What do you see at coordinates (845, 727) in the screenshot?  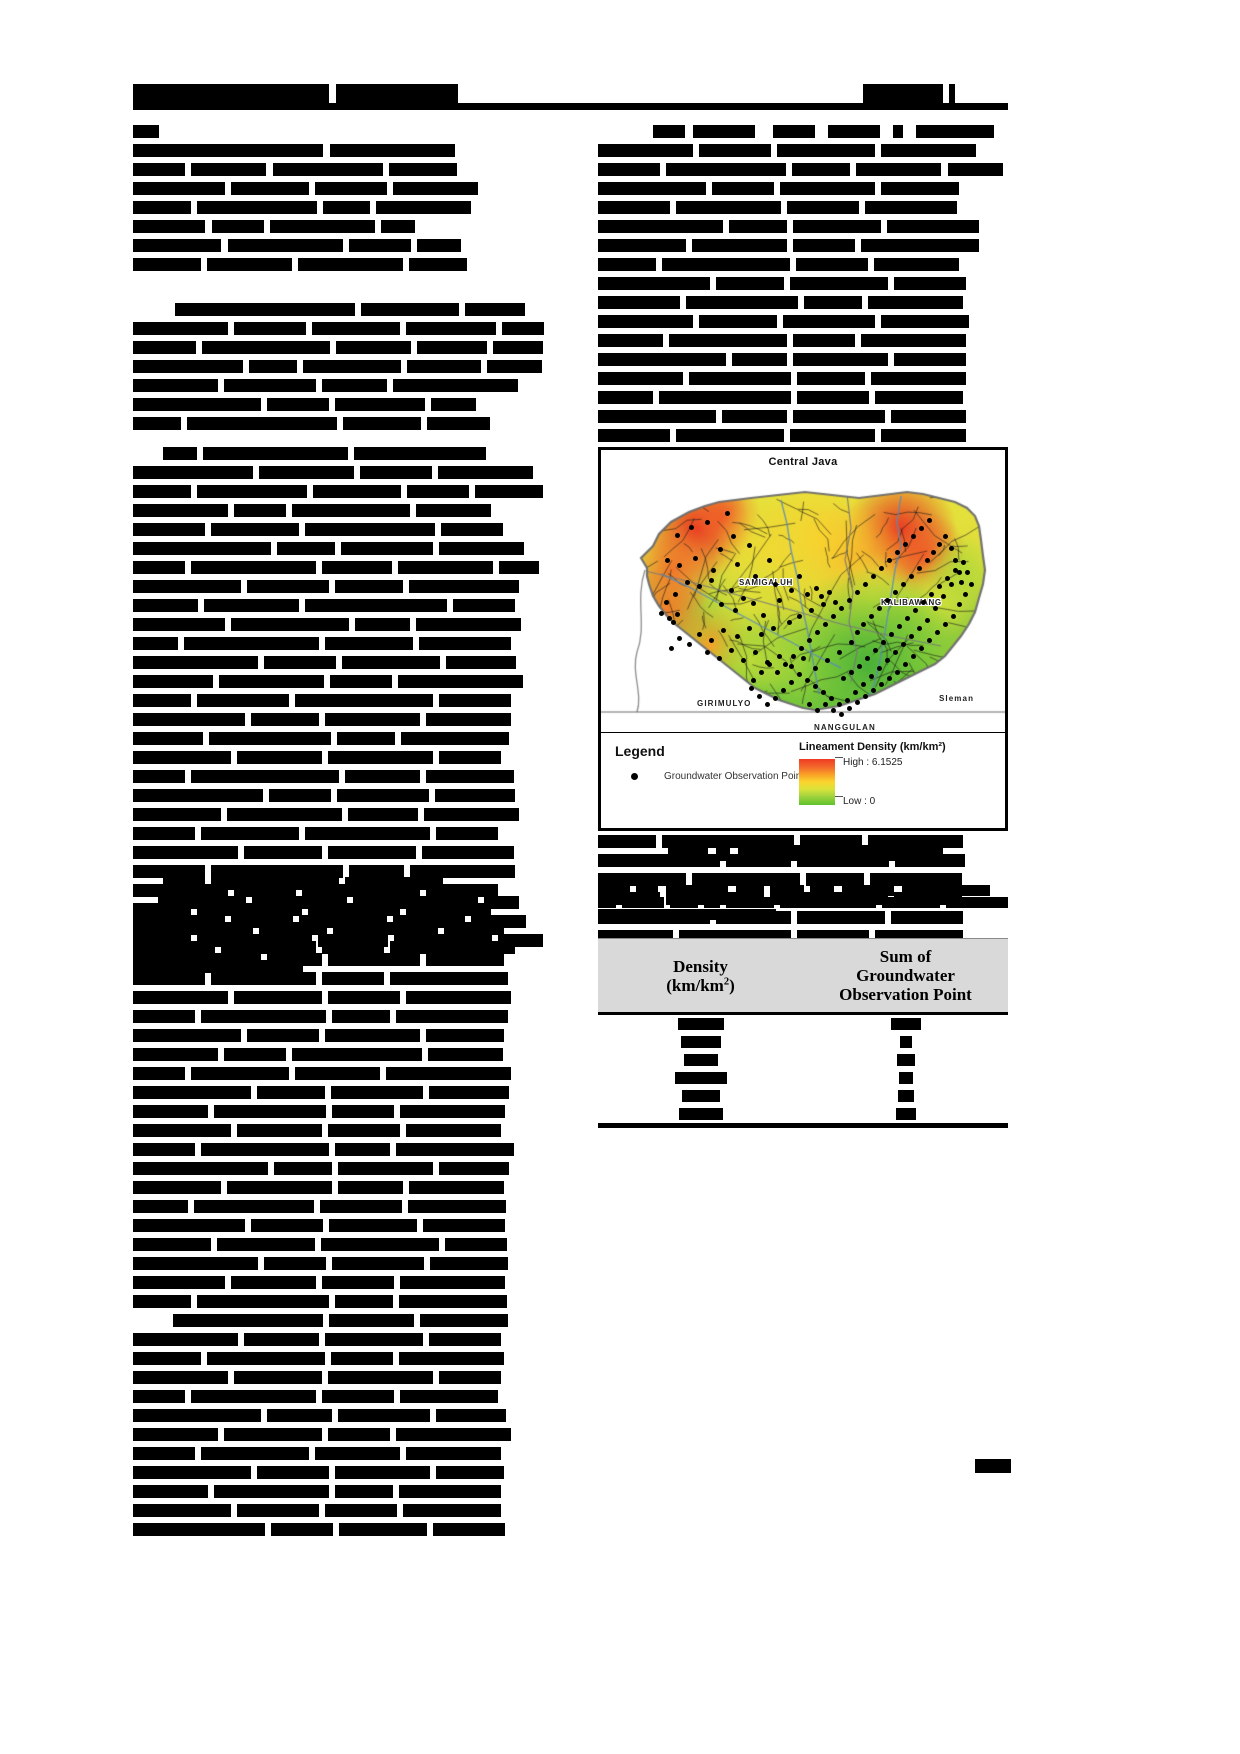 I see `map-label-nanggulan: NANGGULAN` at bounding box center [845, 727].